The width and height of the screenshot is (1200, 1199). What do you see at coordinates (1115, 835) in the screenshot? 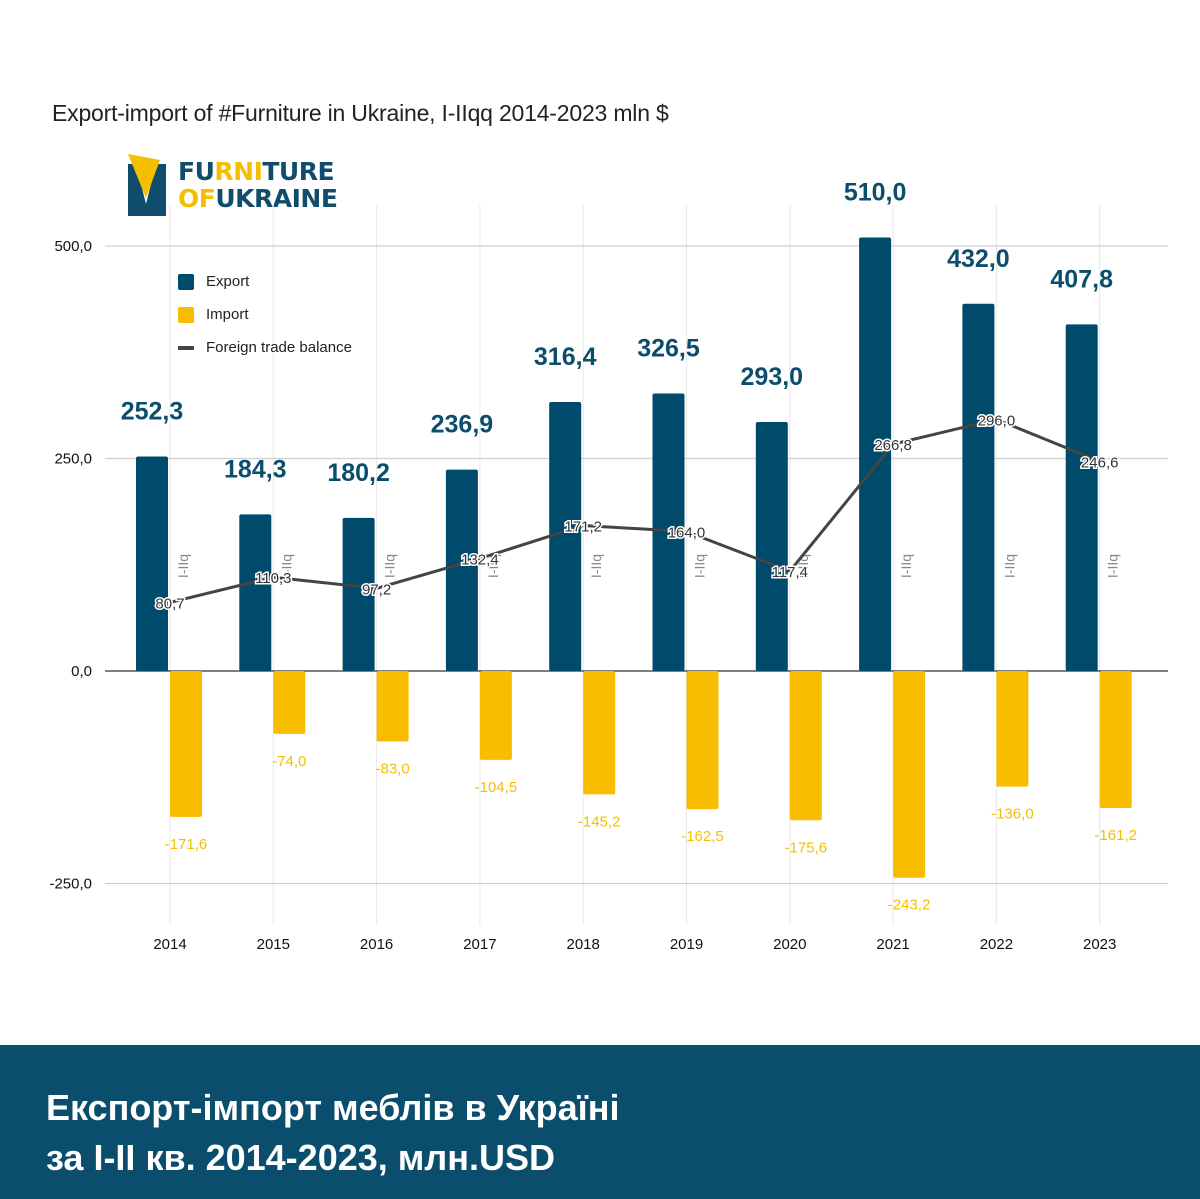
I see `import-value-label: -161,2` at bounding box center [1115, 835].